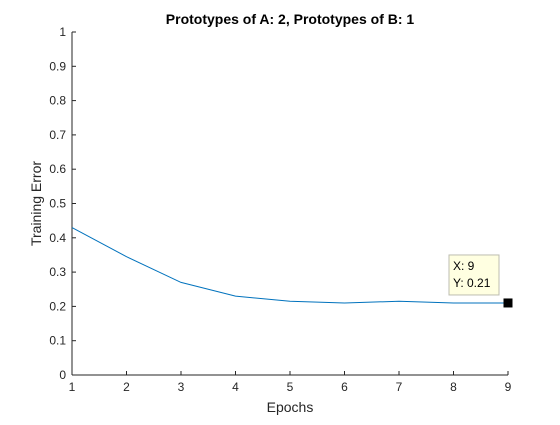 Image resolution: width=560 pixels, height=425 pixels. What do you see at coordinates (72, 387) in the screenshot?
I see `x-tick-label: 1` at bounding box center [72, 387].